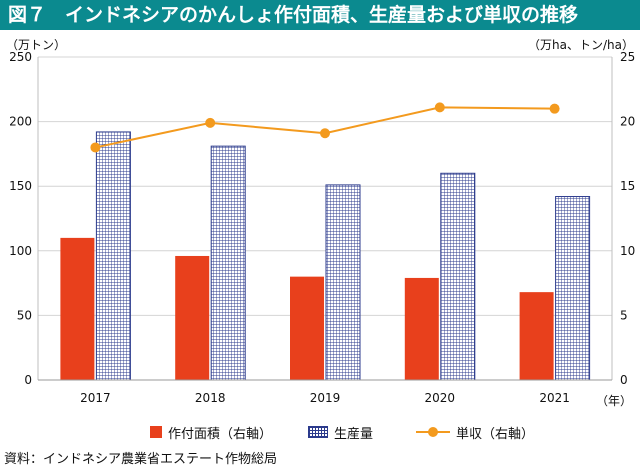 This screenshot has width=640, height=468. I want to click on right-axis-unit: （万ha、トン/ha）, so click(581, 45).